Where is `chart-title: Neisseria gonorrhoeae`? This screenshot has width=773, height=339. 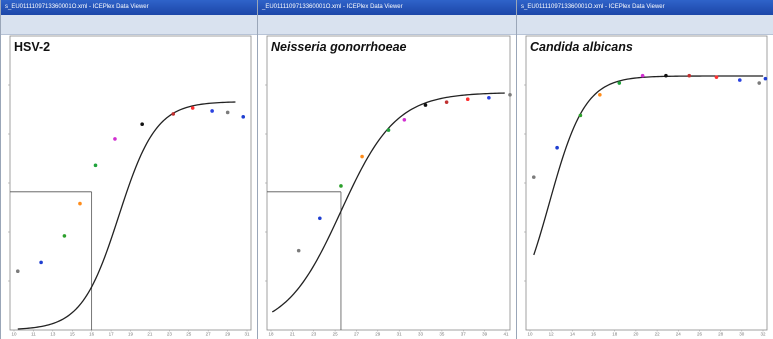 chart-title: Neisseria gonorrhoeae is located at coordinates (339, 47).